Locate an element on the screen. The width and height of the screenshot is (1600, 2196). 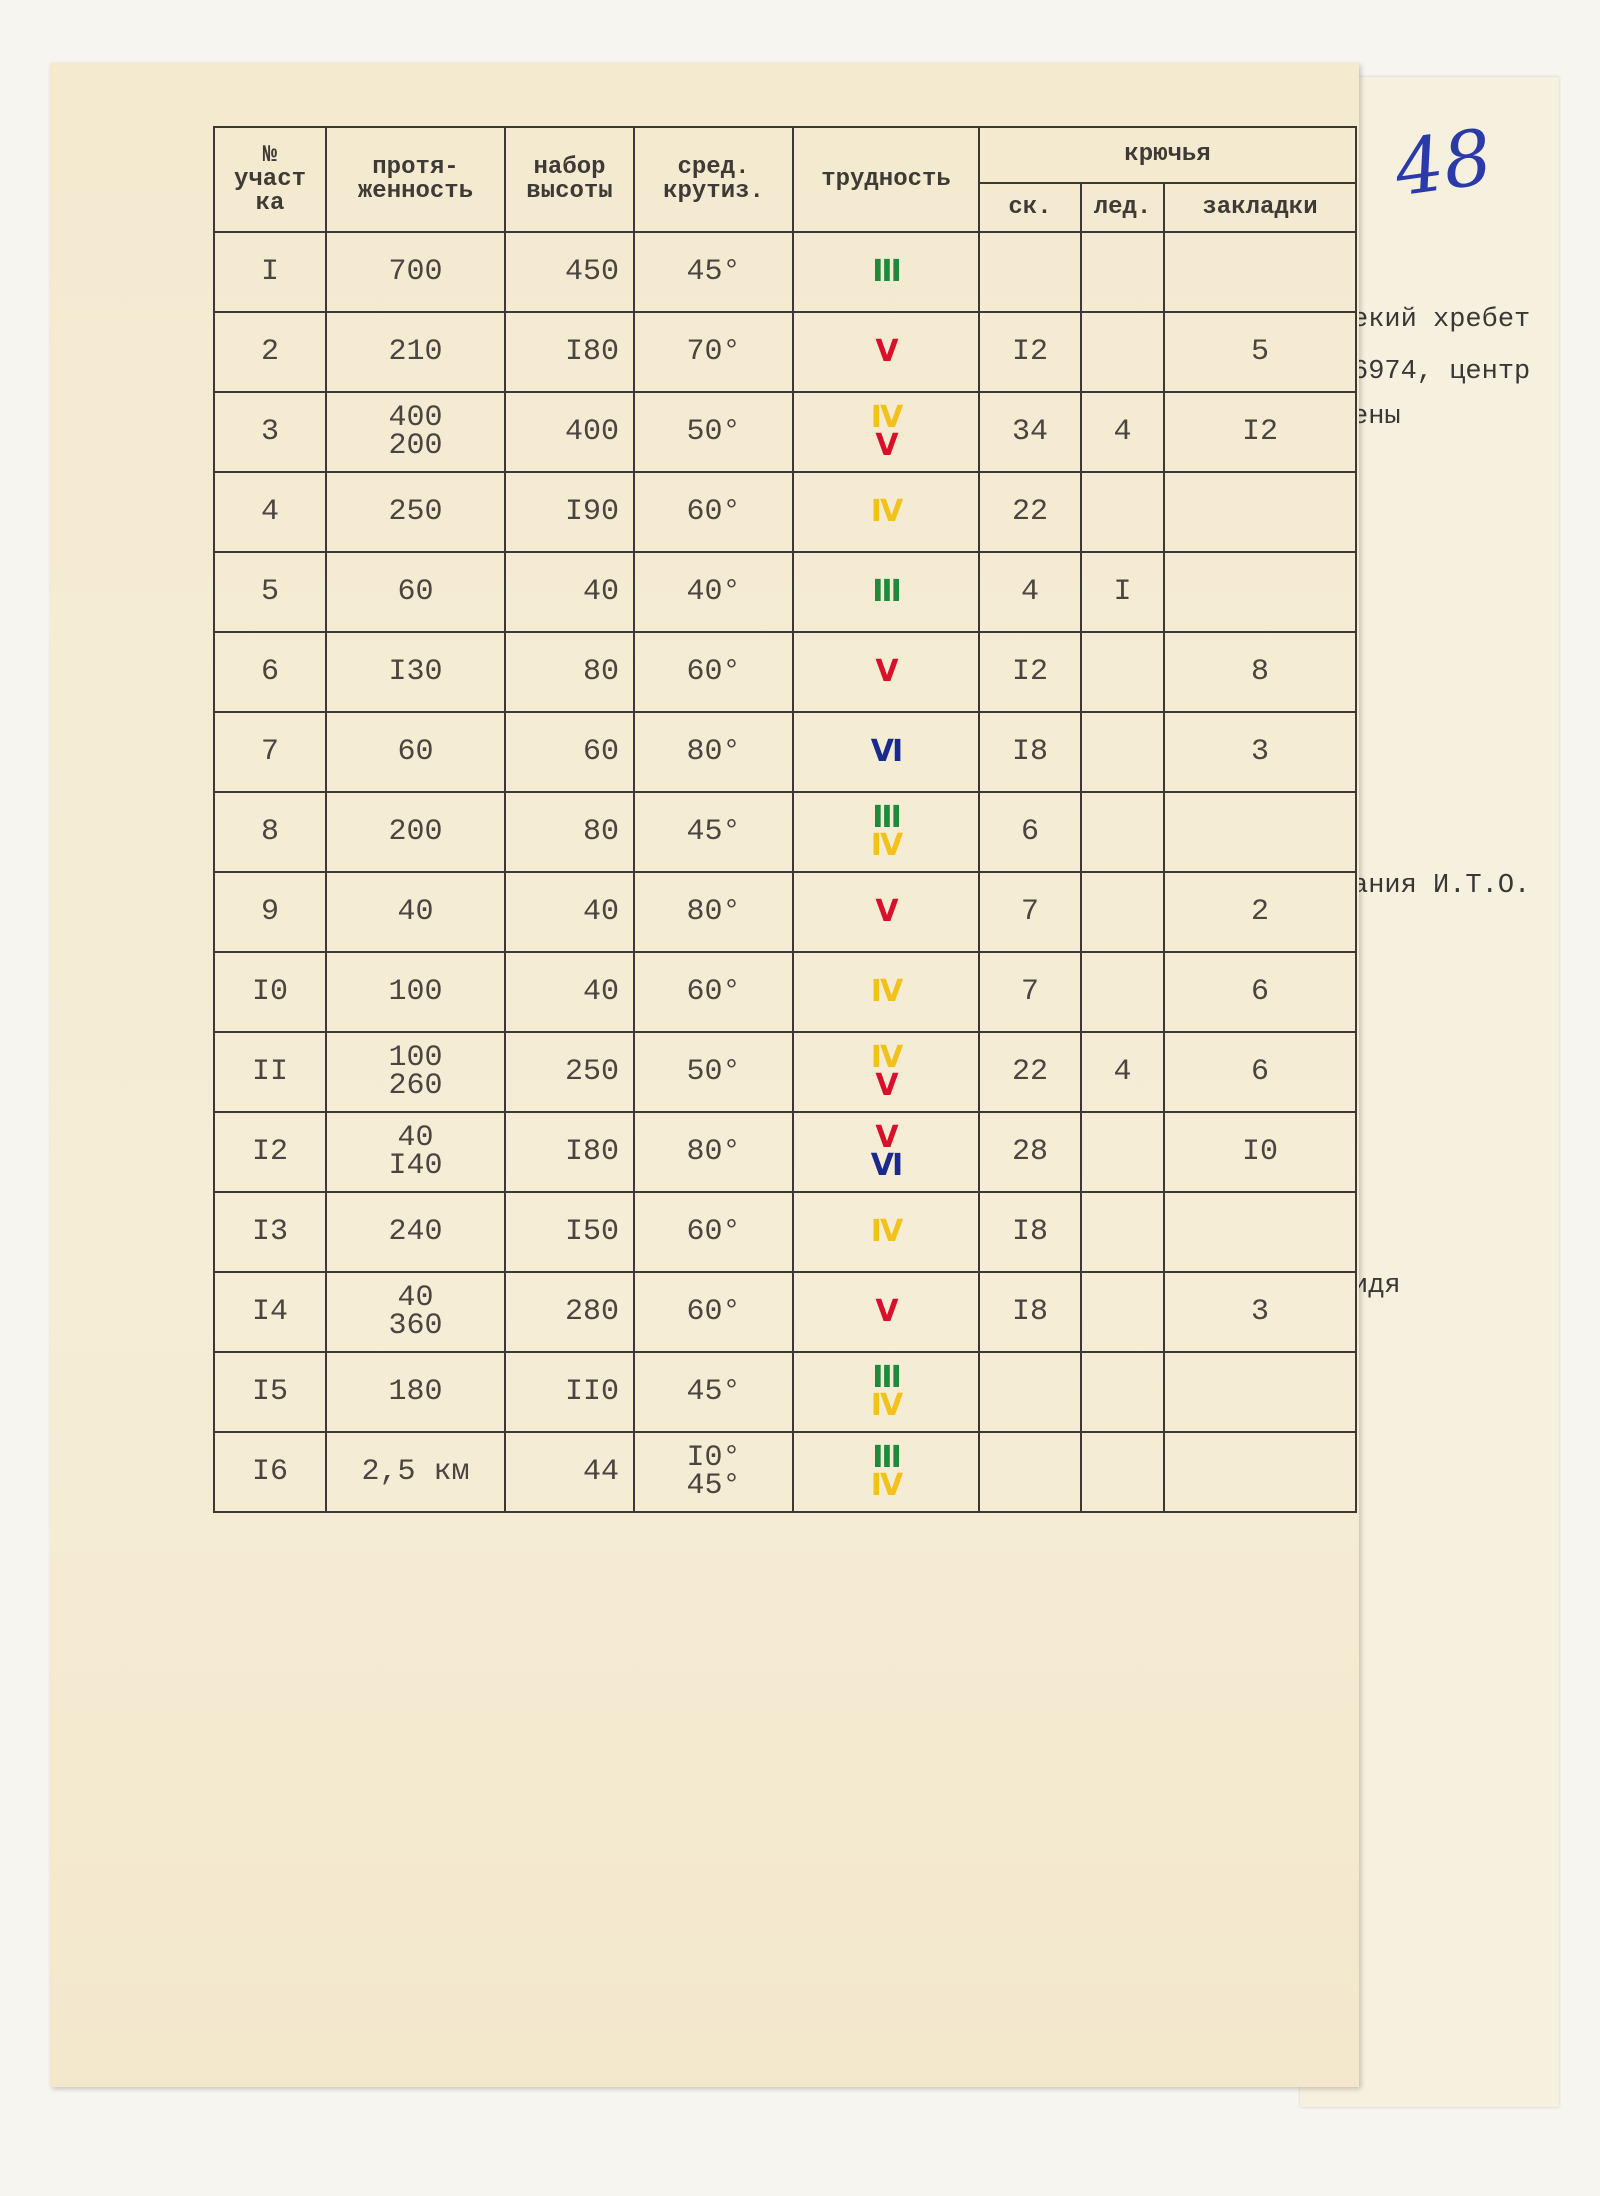
table-row: 7 60 60 80° VI I8 3 is located at coordinates (785, 752).